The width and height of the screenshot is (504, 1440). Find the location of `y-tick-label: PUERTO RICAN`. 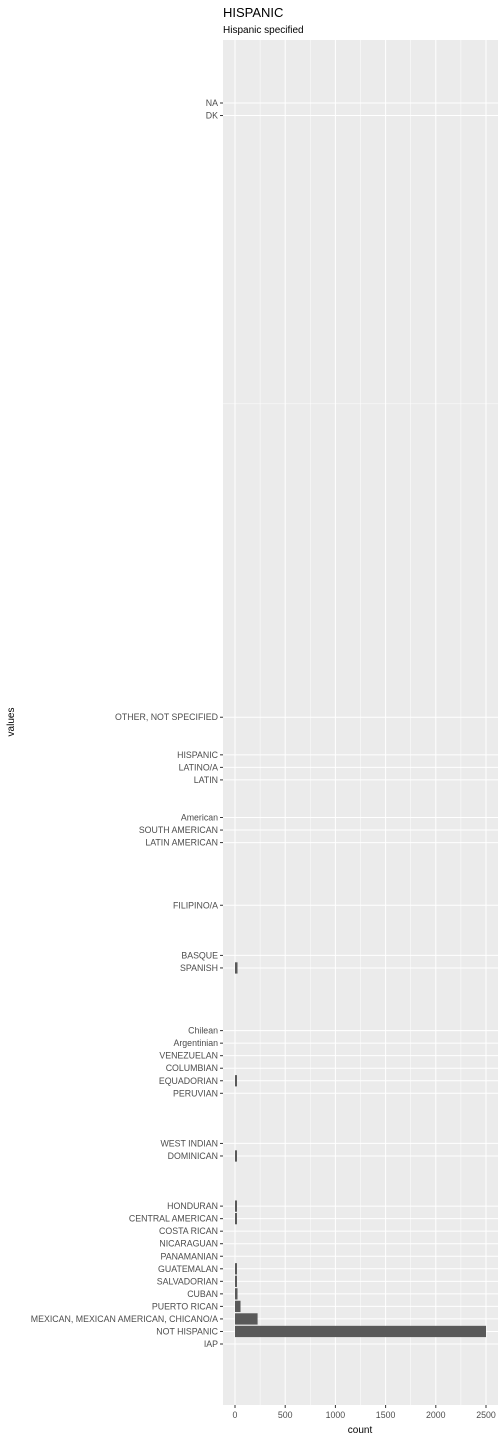

y-tick-label: PUERTO RICAN is located at coordinates (185, 1306).